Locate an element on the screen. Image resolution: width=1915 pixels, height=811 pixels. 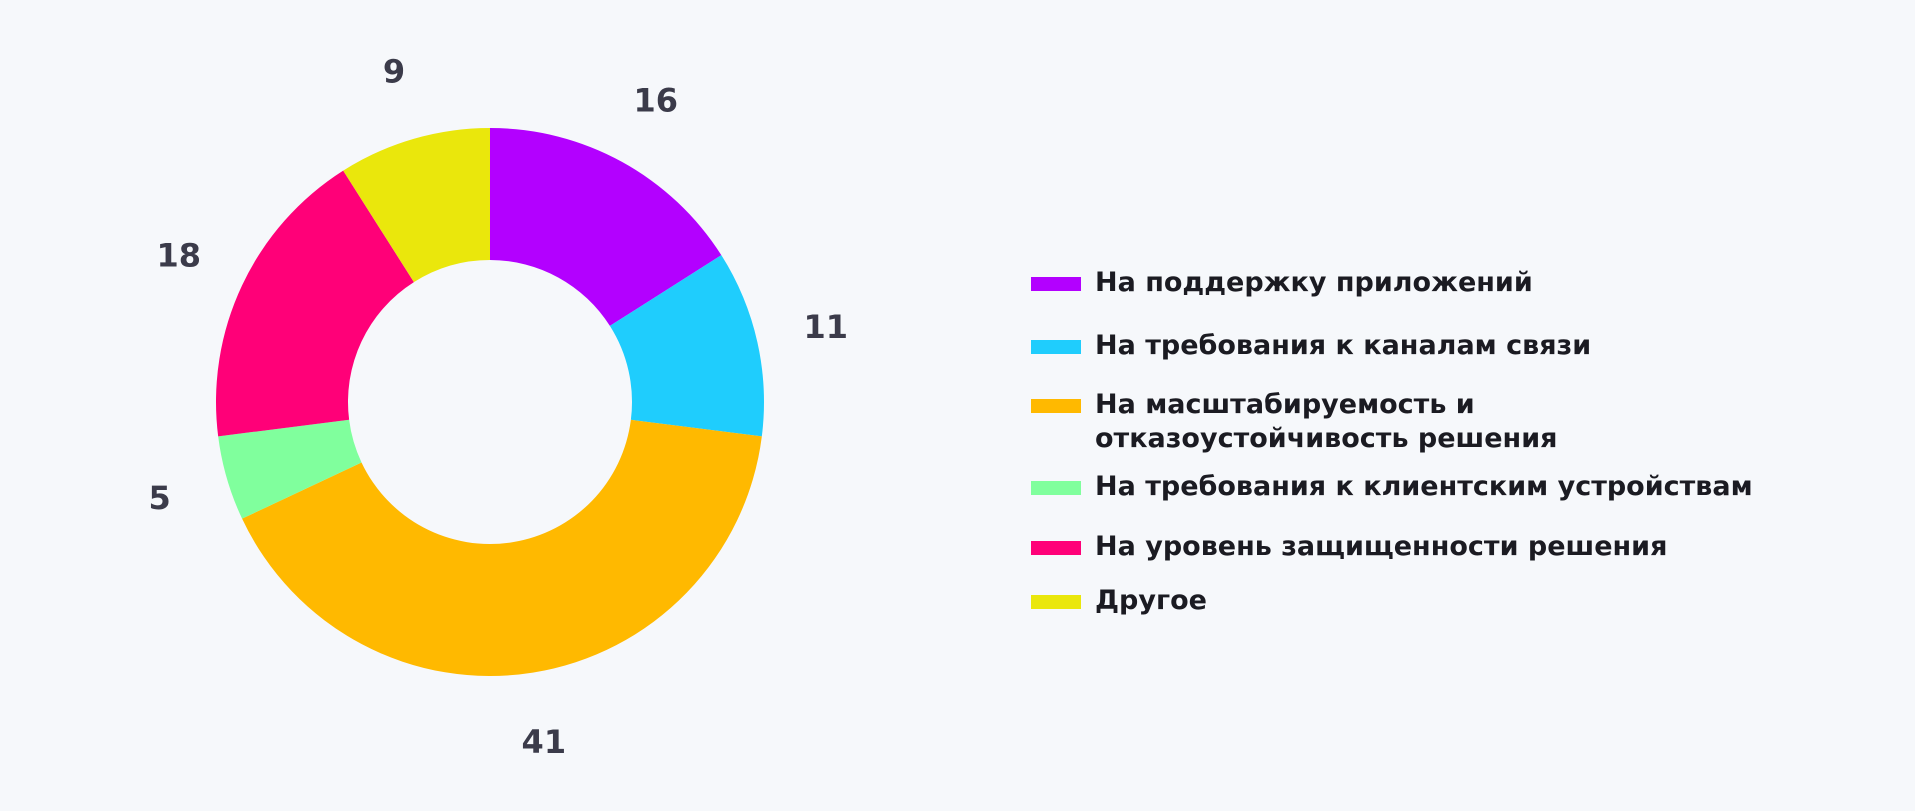
legend-item-app-support: На поддержку приложений is located at coordinates (1423, 283).